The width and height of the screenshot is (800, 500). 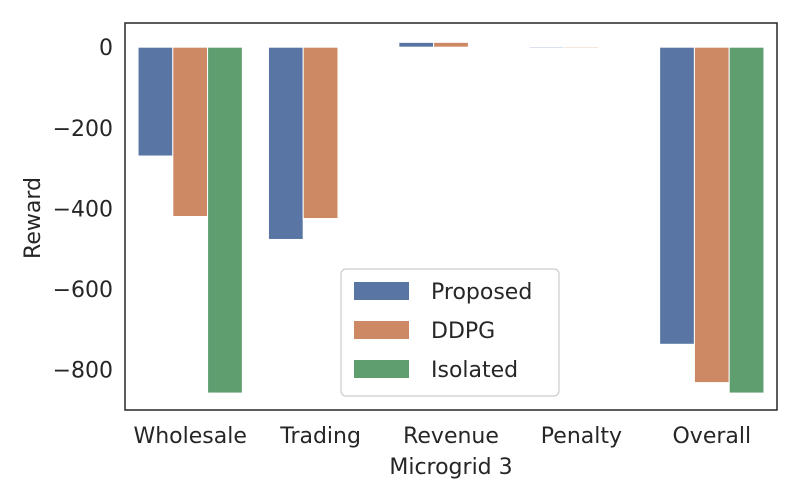 What do you see at coordinates (381, 330) in the screenshot?
I see `legend-swatch-ddpg` at bounding box center [381, 330].